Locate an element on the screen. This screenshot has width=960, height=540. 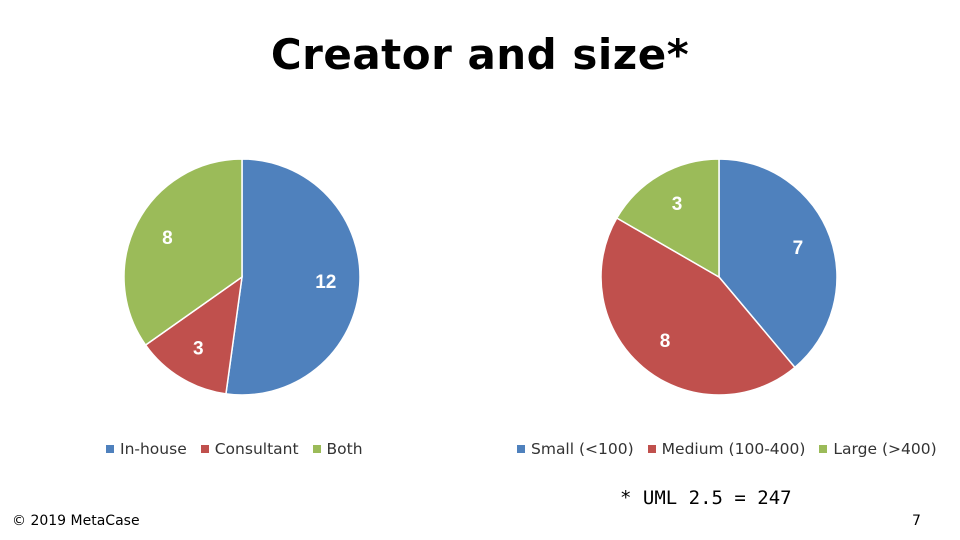
pie-chart-size: 7 8 3 is located at coordinates (719, 277).